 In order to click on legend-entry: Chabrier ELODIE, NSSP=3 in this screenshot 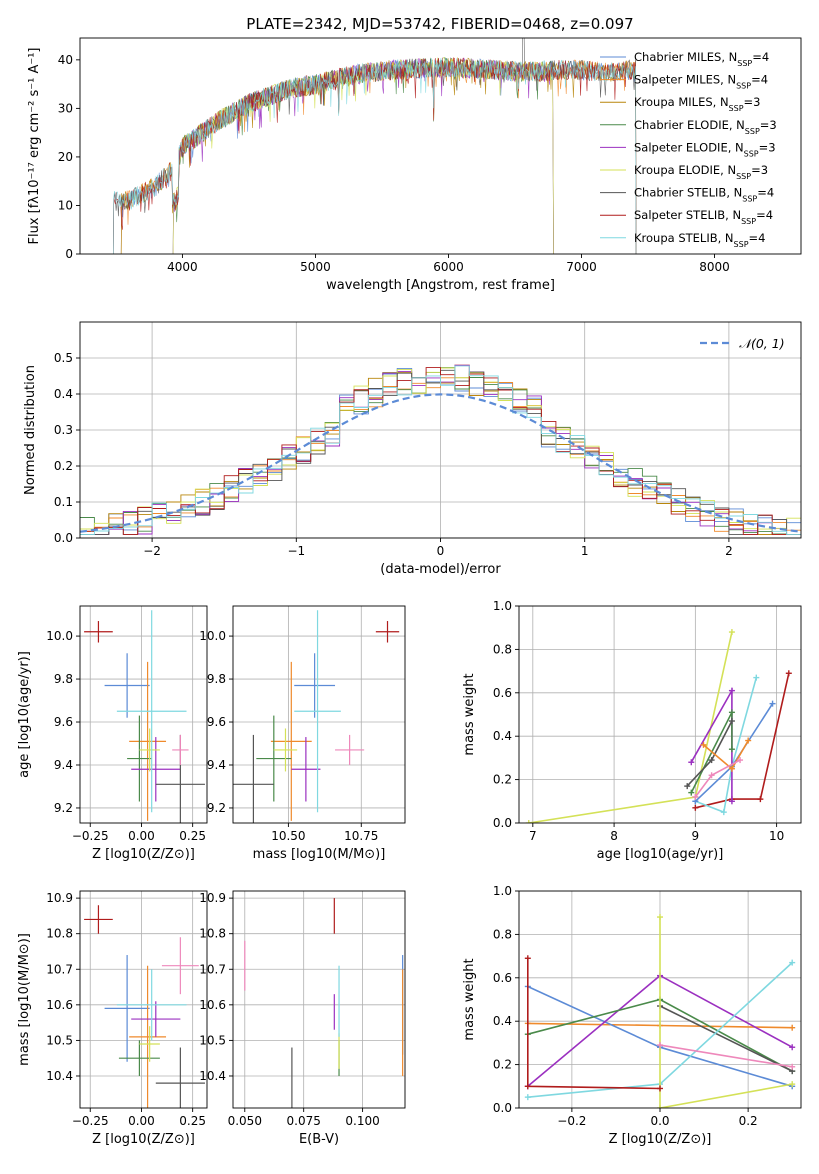, I will do `click(705, 127)`.